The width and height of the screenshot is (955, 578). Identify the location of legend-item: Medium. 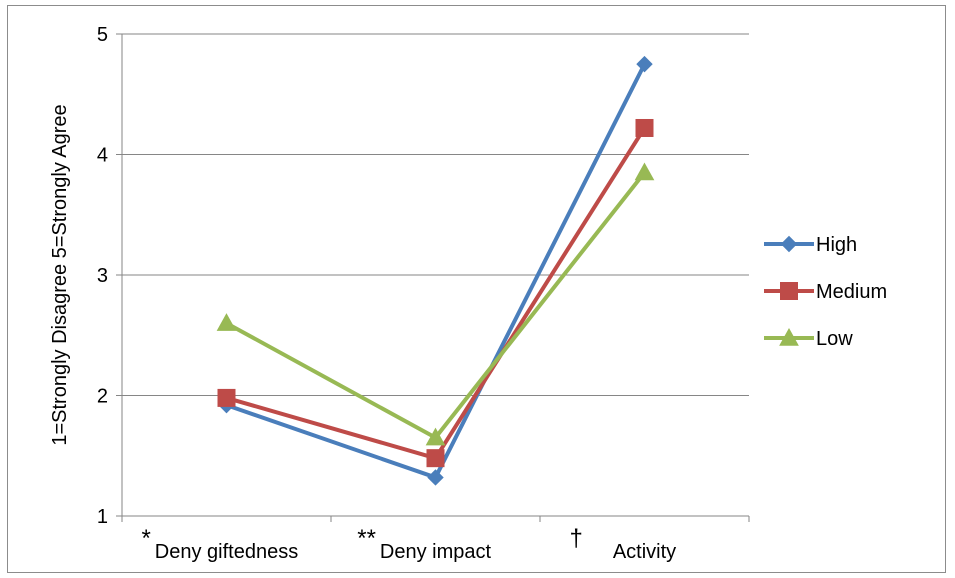
(825, 292).